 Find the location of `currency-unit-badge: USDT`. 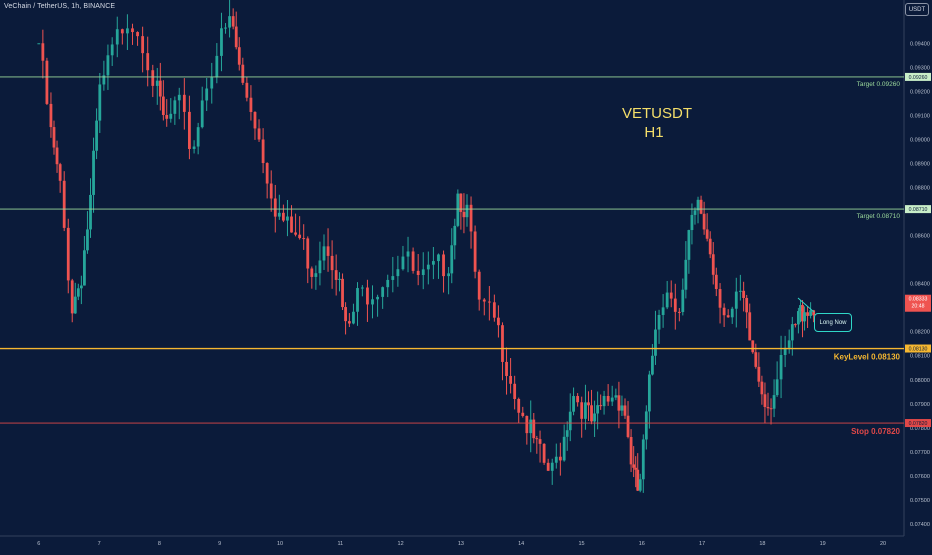

currency-unit-badge: USDT is located at coordinates (917, 9).